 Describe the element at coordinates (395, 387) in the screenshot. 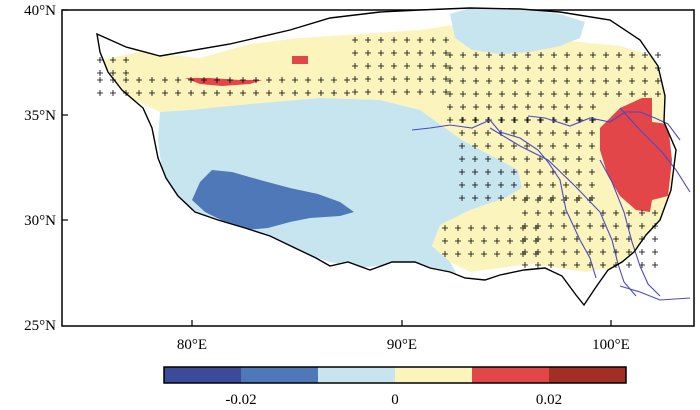

I see `colorbar: -0.02 0 0.02` at that location.